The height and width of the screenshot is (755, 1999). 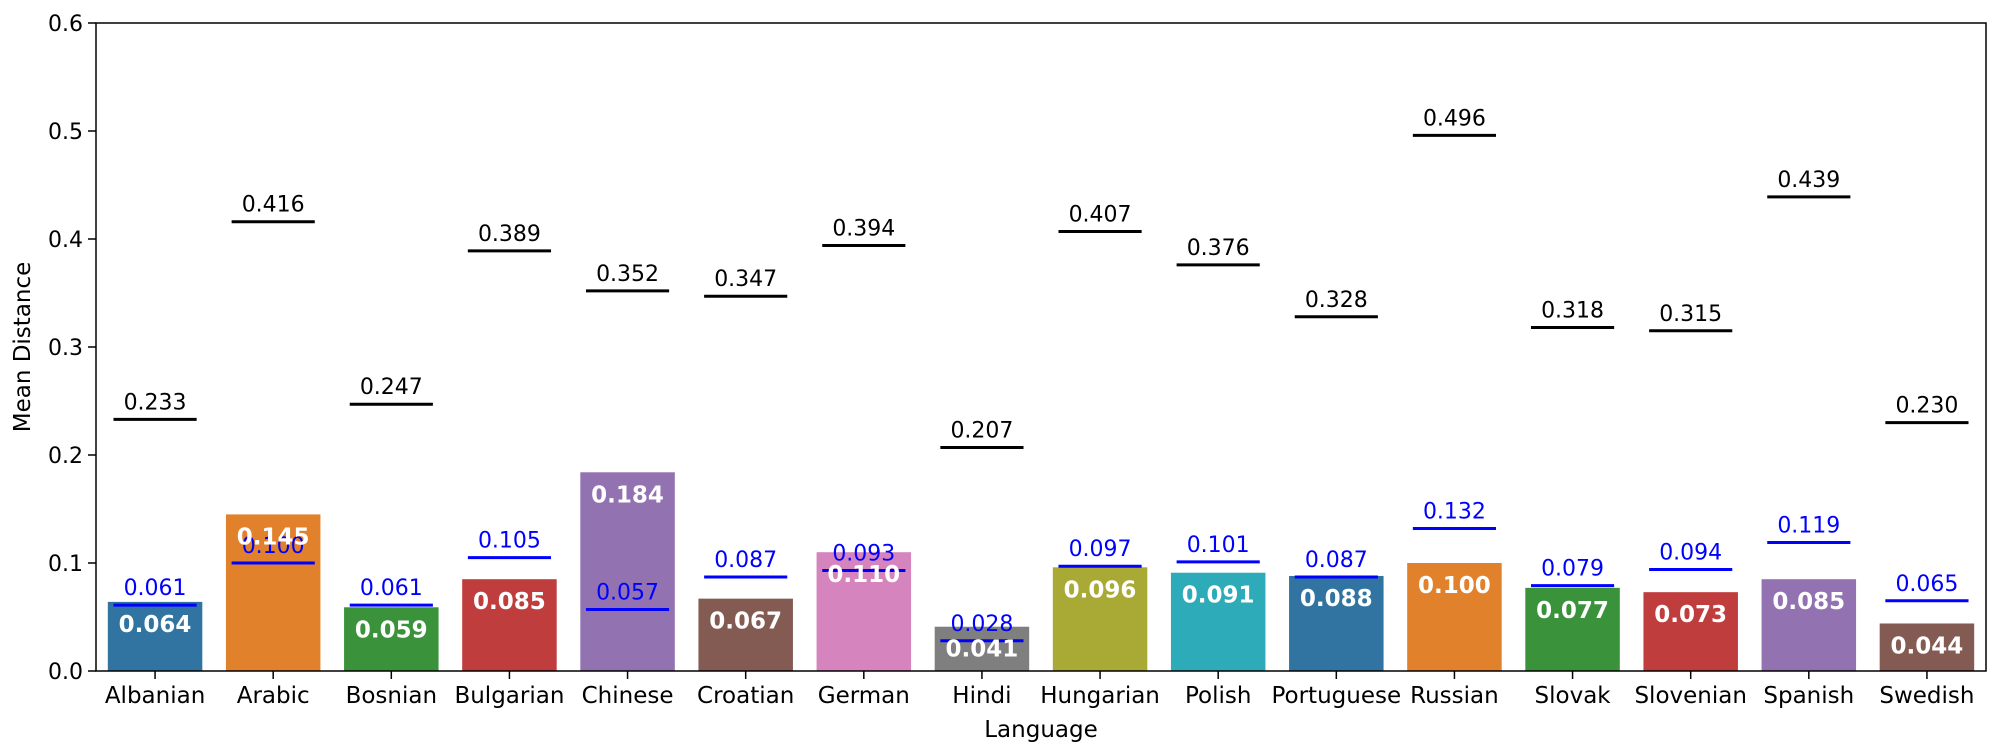 I want to click on x-tick-label: Spanish, so click(x=1808, y=696).